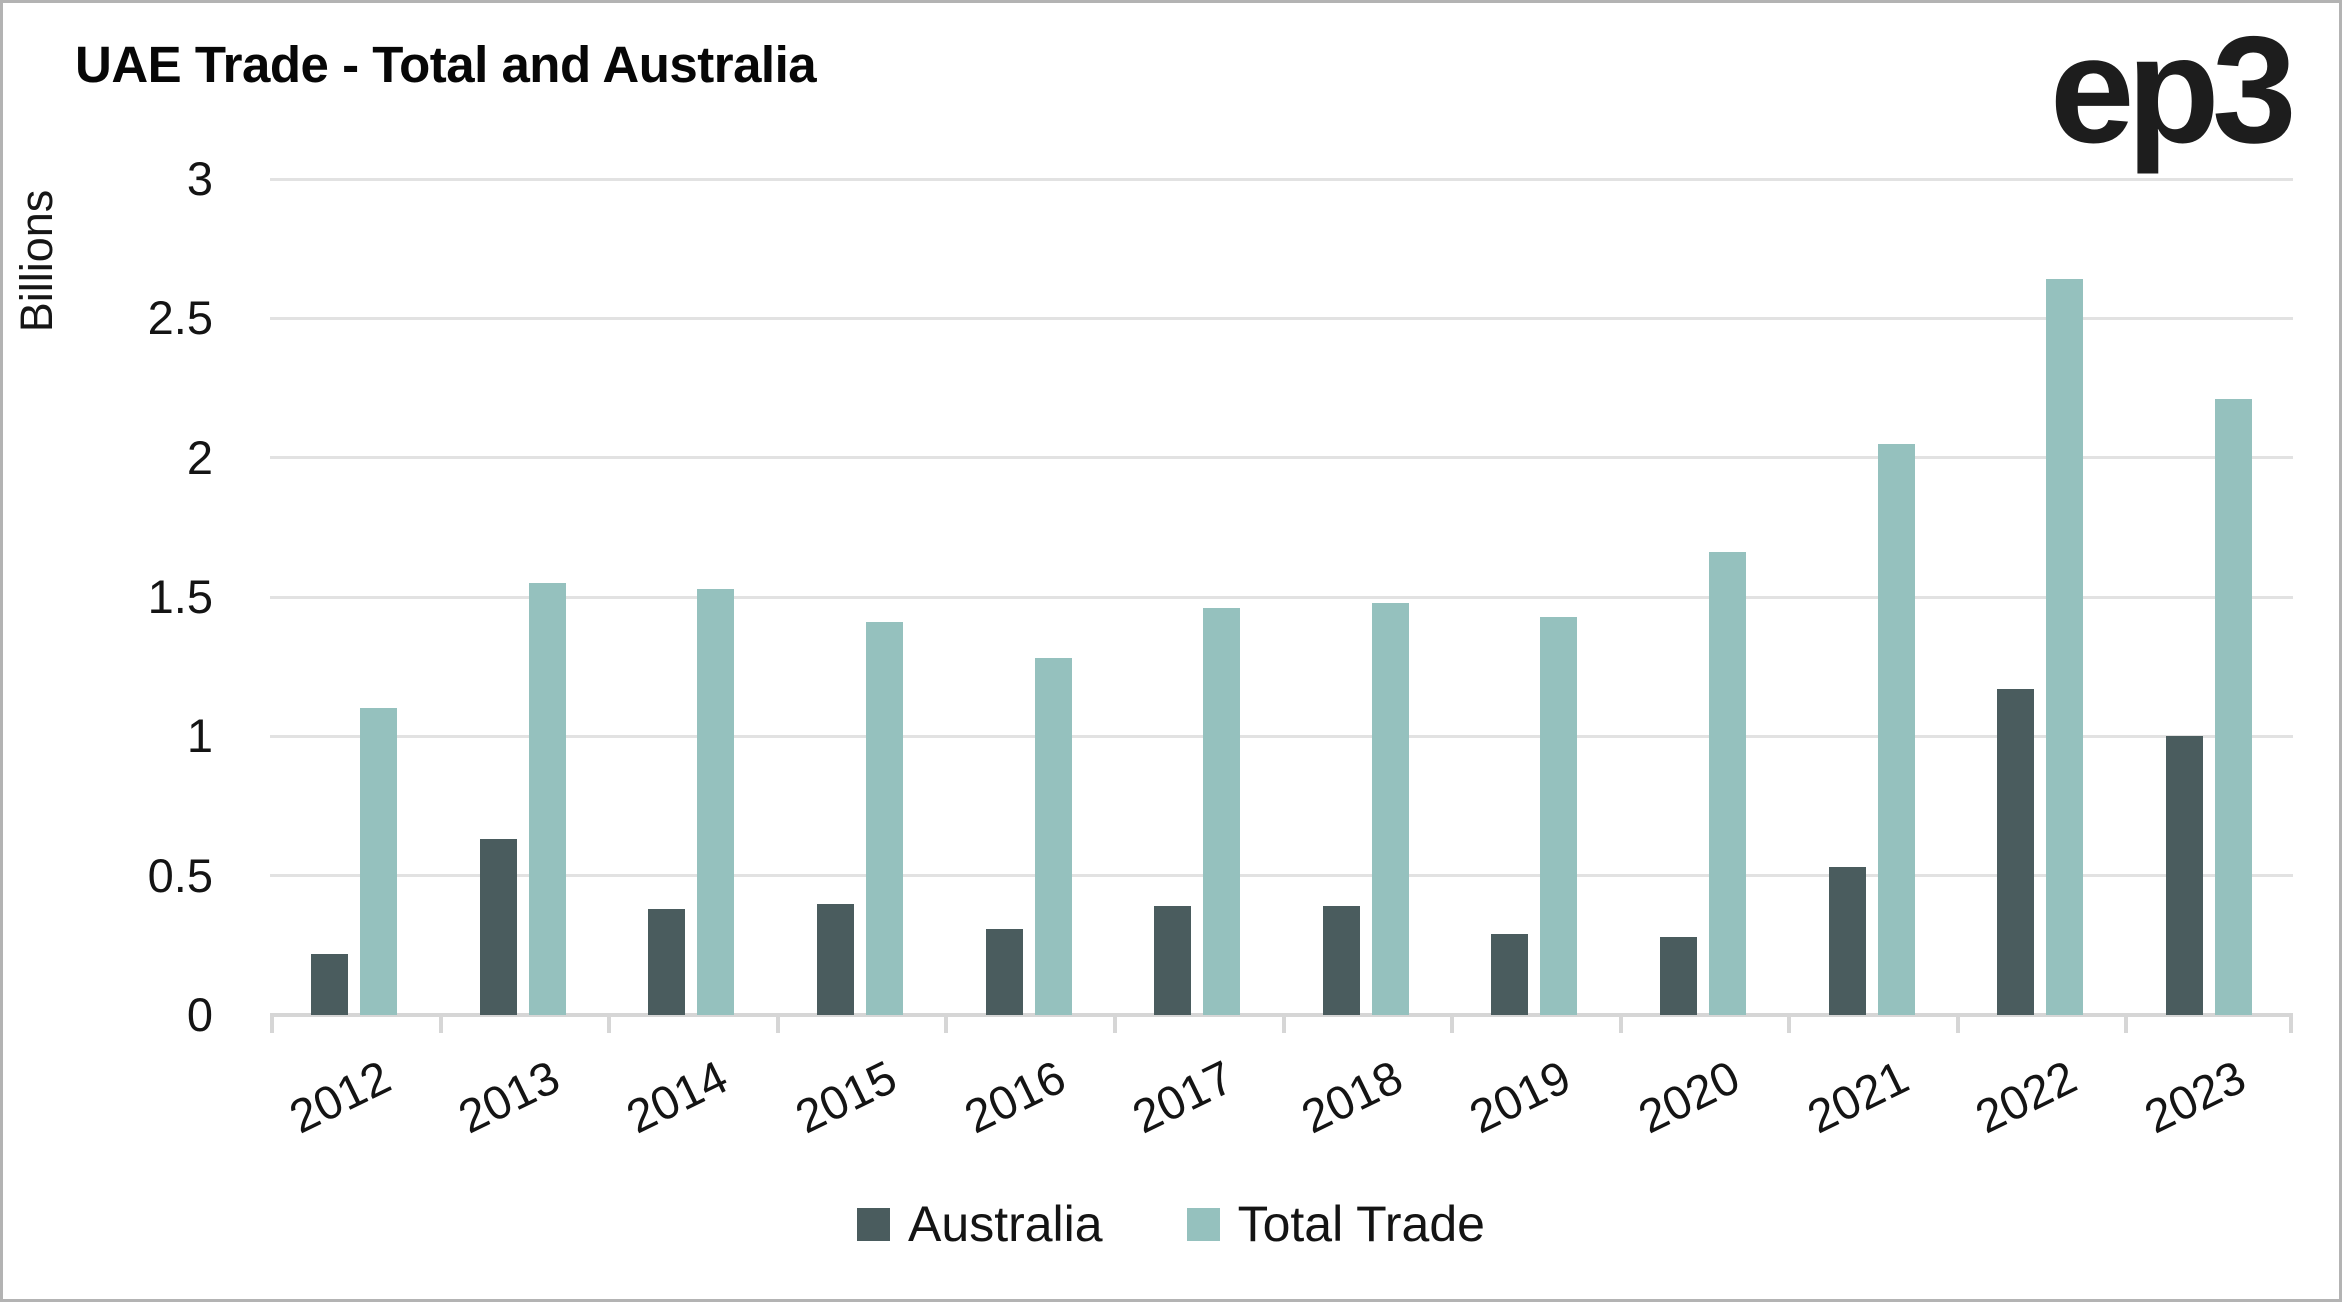 The image size is (2342, 1302). What do you see at coordinates (340, 1096) in the screenshot?
I see `x-tick-label-2012: 2012` at bounding box center [340, 1096].